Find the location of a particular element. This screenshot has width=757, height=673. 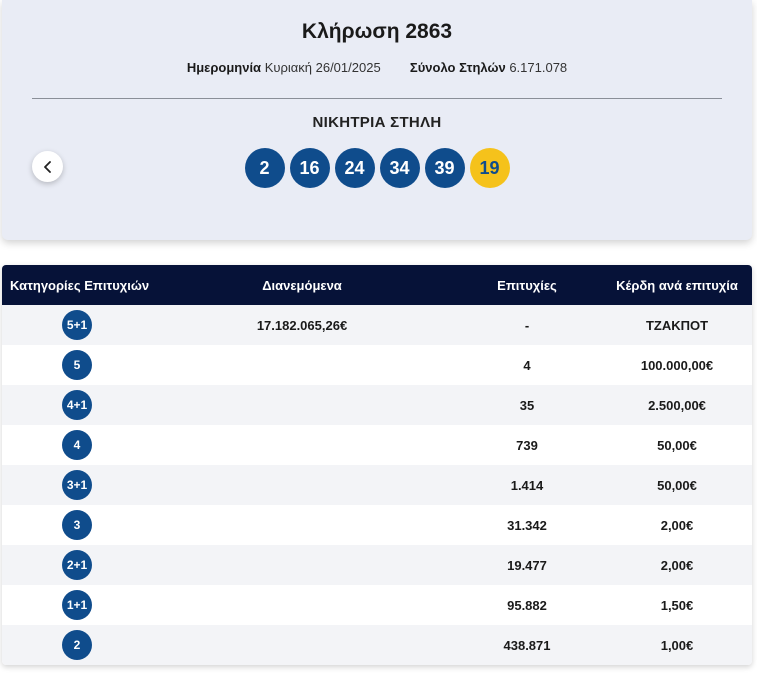

category-badge: 2+1 is located at coordinates (77, 565).